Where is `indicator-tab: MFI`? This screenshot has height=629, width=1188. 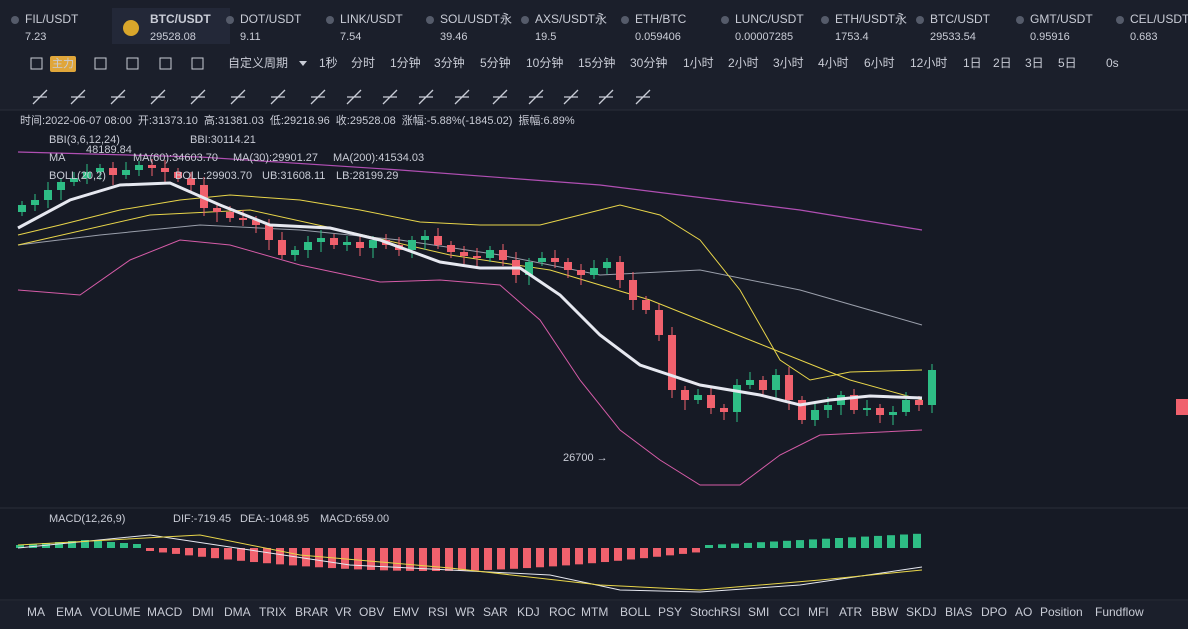 indicator-tab: MFI is located at coordinates (818, 612).